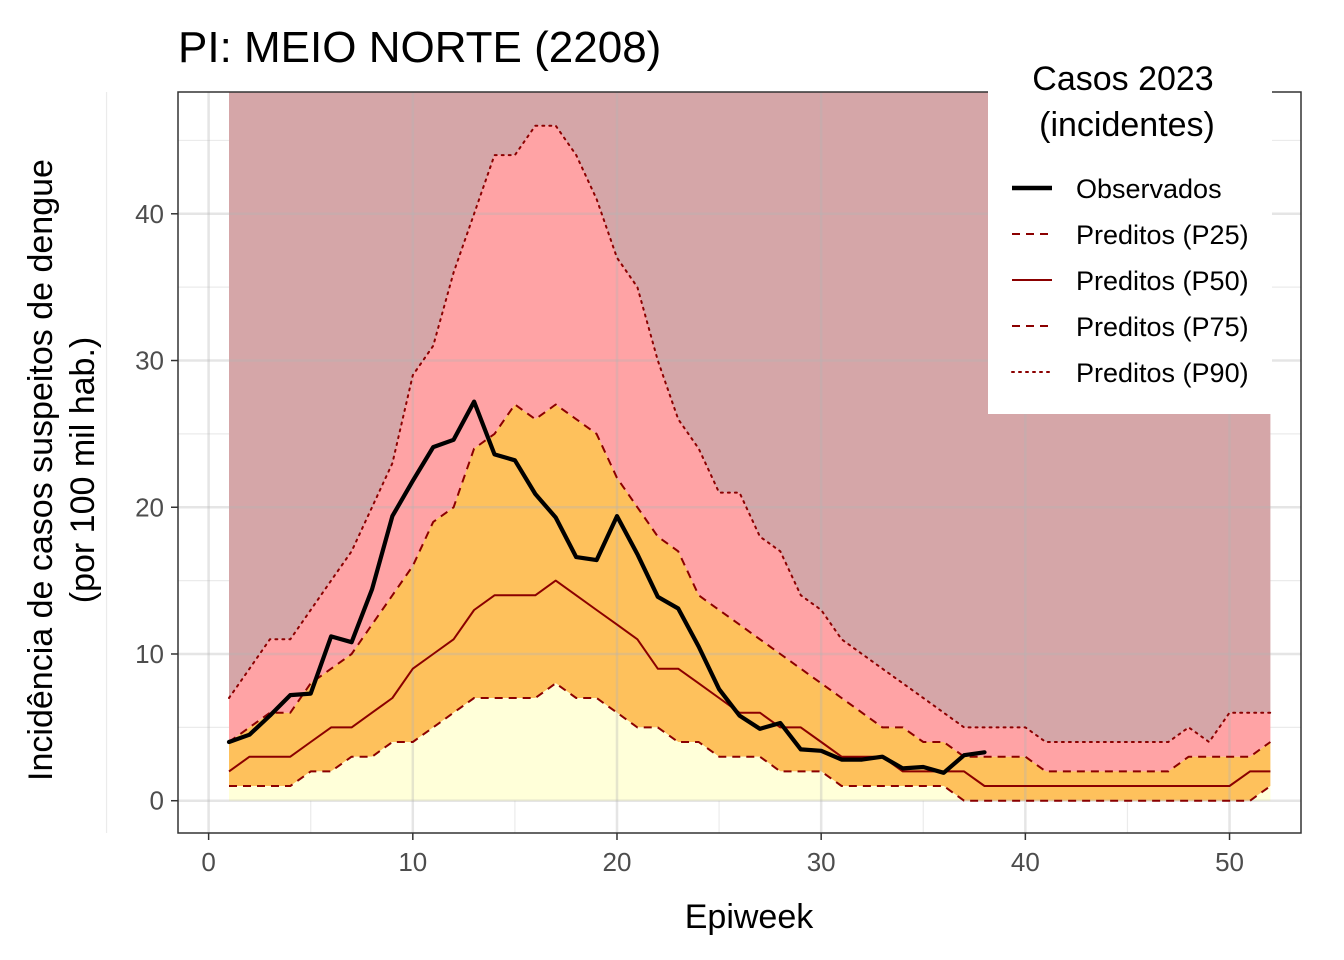  What do you see at coordinates (722, 855) in the screenshot?
I see `x-axis: 0 10 20 30 40 50` at bounding box center [722, 855].